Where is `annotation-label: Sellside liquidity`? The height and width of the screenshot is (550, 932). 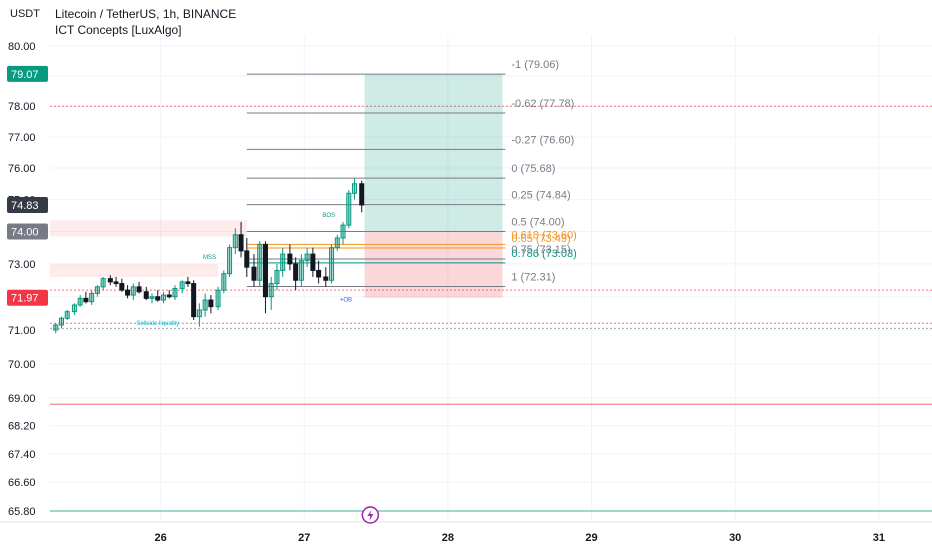 annotation-label: Sellside liquidity is located at coordinates (157, 324).